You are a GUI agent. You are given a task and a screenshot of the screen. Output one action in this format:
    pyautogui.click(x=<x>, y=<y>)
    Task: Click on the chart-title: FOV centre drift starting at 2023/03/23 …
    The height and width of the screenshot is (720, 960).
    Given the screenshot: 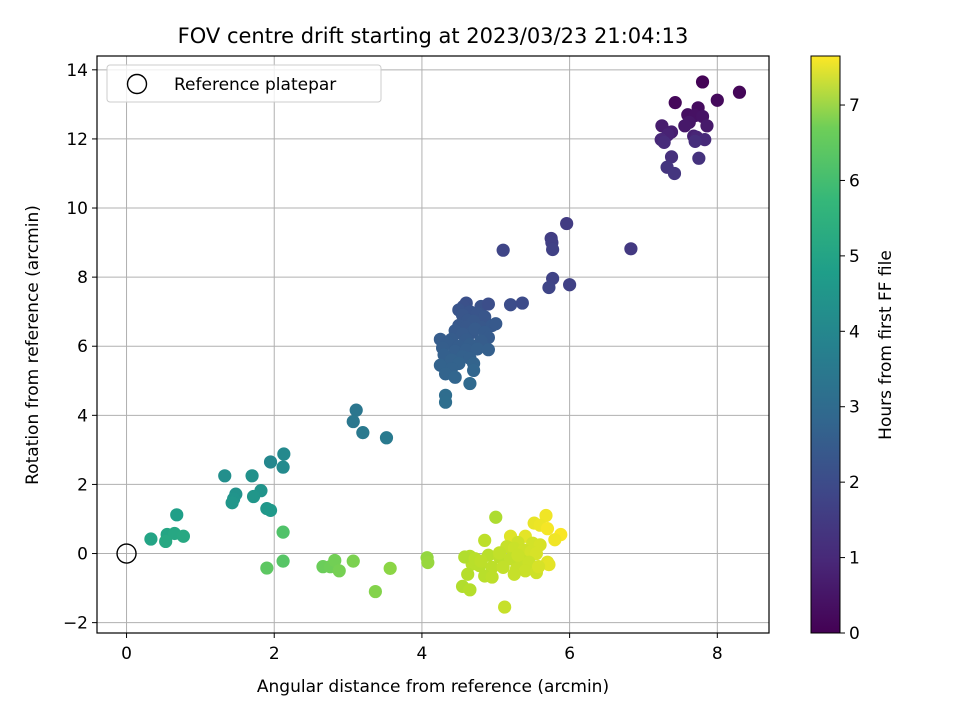 What is the action you would take?
    pyautogui.click(x=433, y=36)
    